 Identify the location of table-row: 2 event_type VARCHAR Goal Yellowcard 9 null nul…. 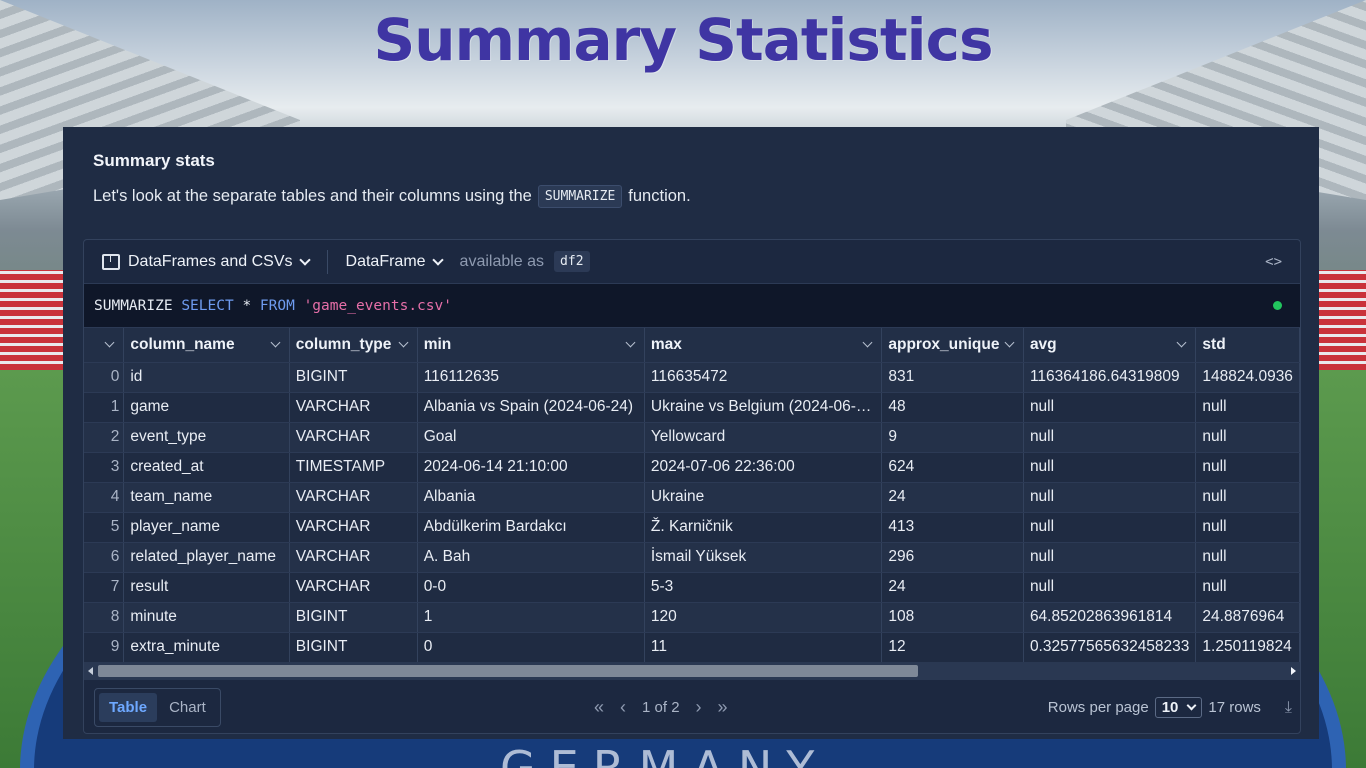
(692, 437).